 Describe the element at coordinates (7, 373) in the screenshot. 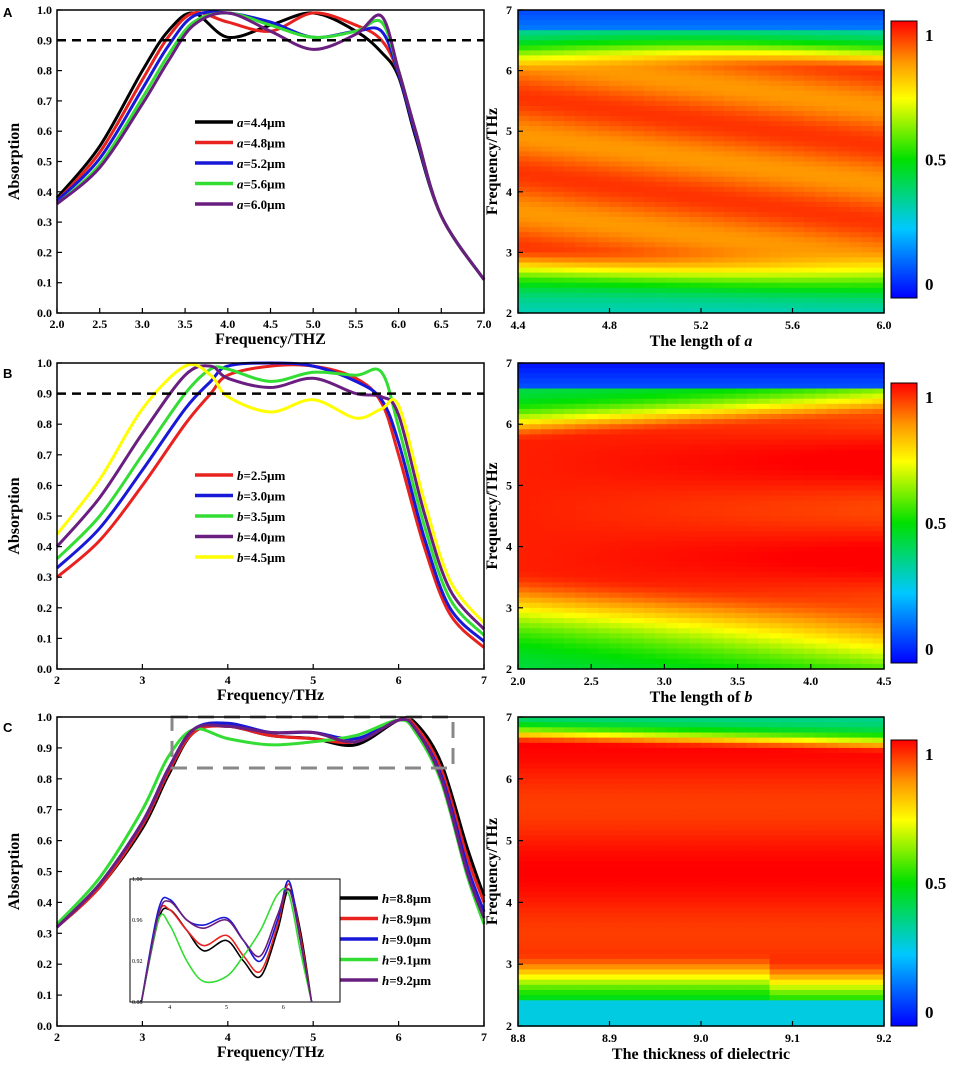

I see `panel-letter: B` at that location.